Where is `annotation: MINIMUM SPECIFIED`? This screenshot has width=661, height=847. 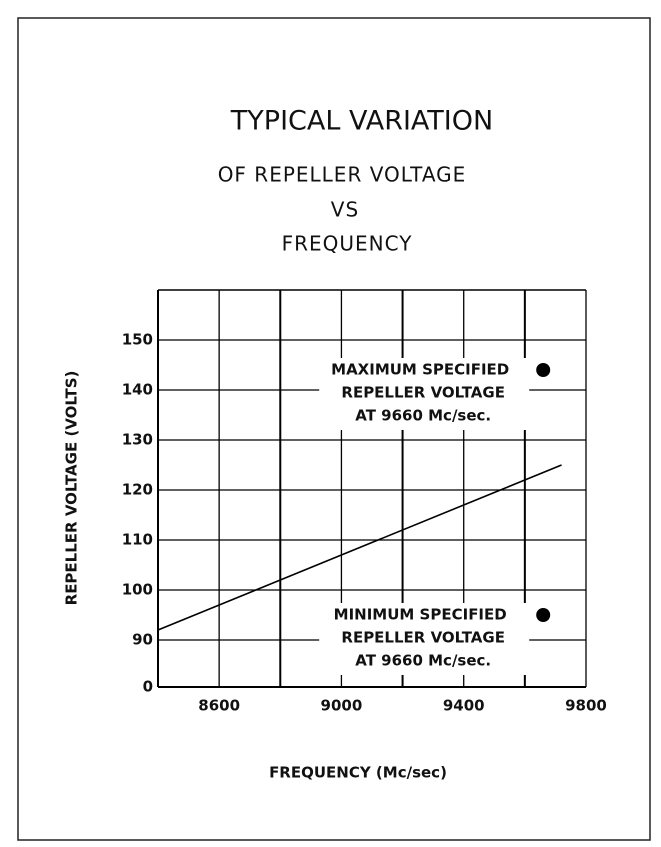 annotation: MINIMUM SPECIFIED is located at coordinates (420, 615).